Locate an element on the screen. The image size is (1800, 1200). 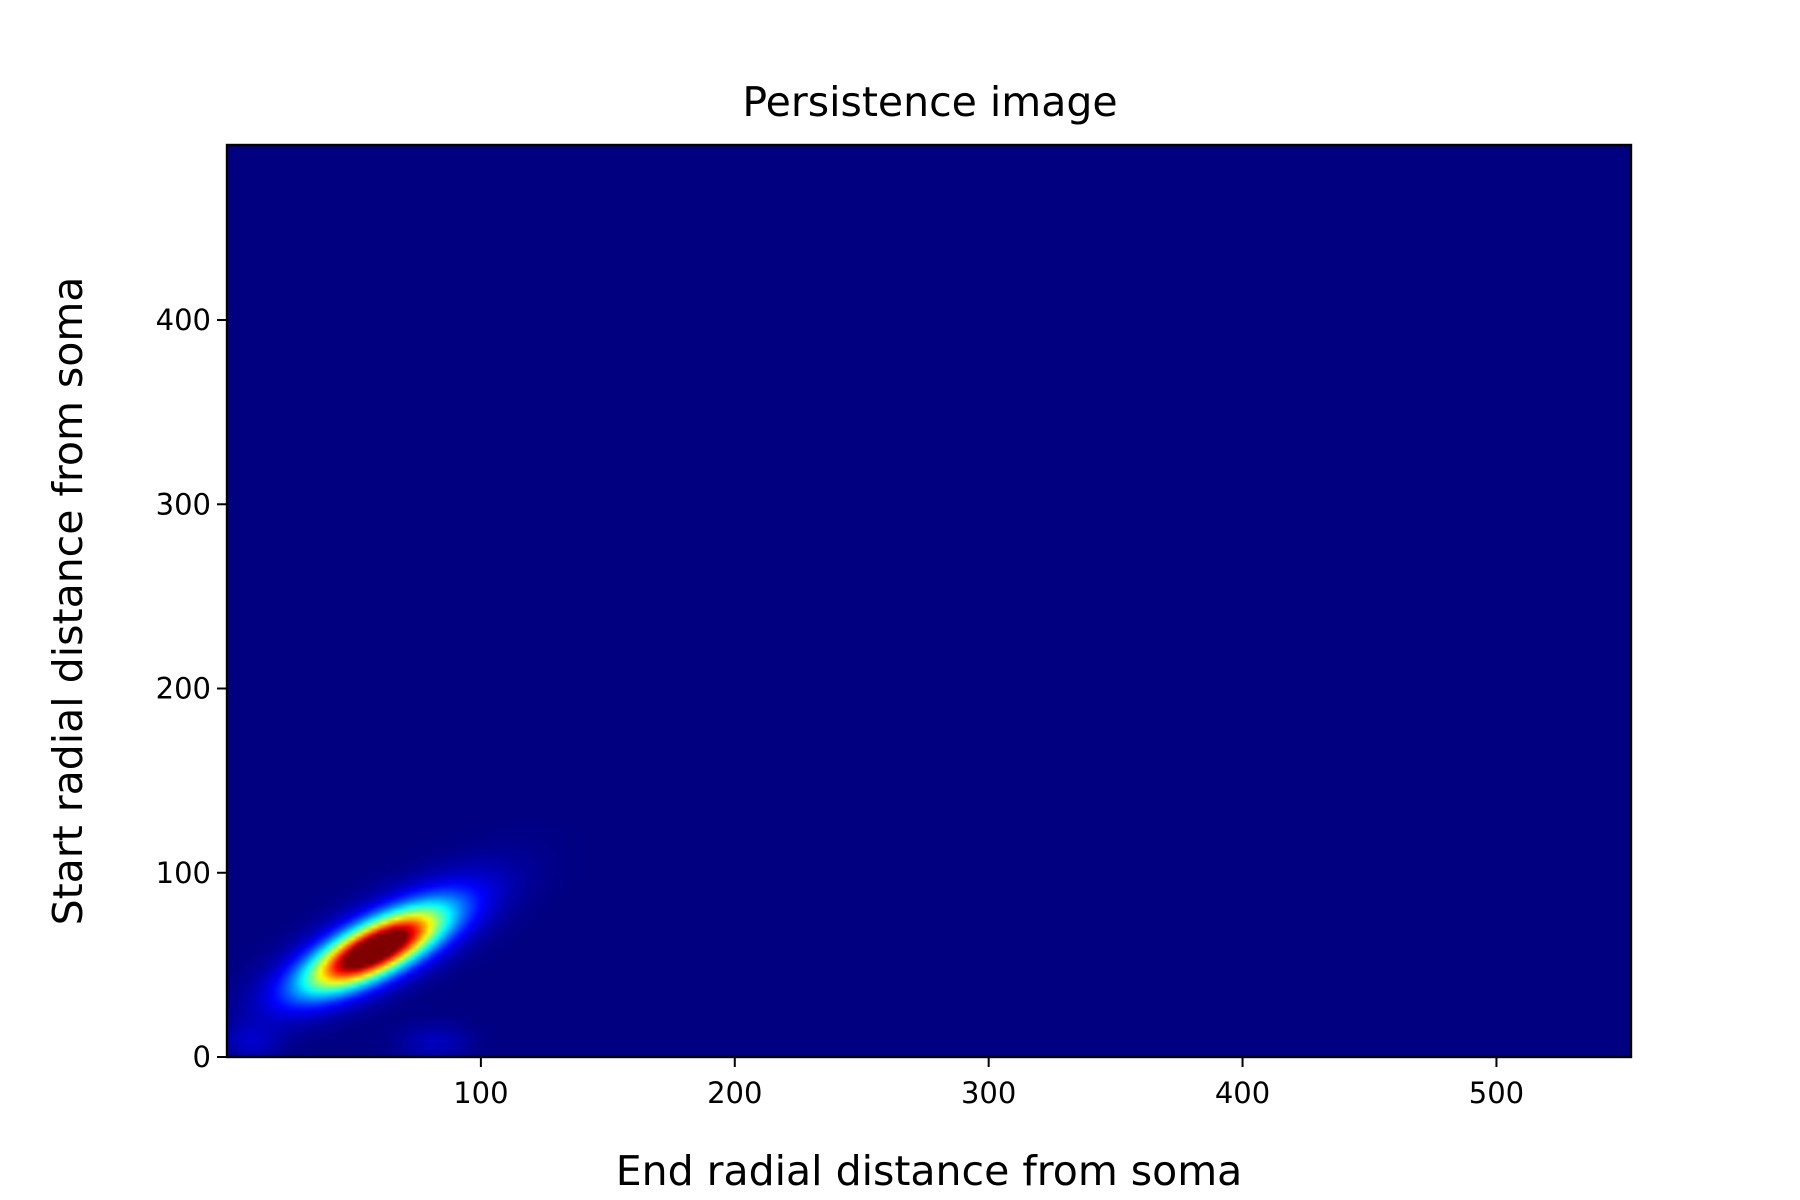
x-axis-ticks: 100 200 300 400 500 is located at coordinates (988, 1083).